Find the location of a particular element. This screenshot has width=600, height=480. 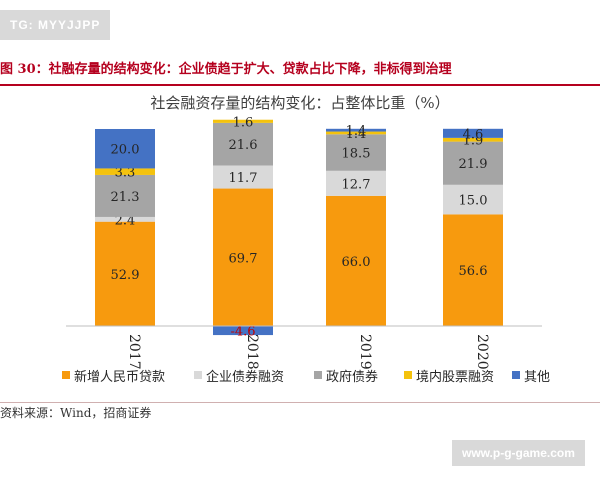

x-tick-layer: 2017 2018 2019 2020 is located at coordinates (308, 352).